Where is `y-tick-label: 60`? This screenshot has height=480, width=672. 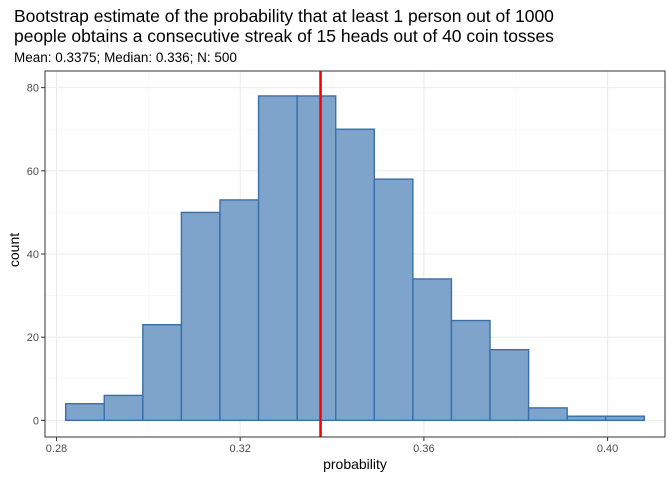
y-tick-label: 60 is located at coordinates (33, 172).